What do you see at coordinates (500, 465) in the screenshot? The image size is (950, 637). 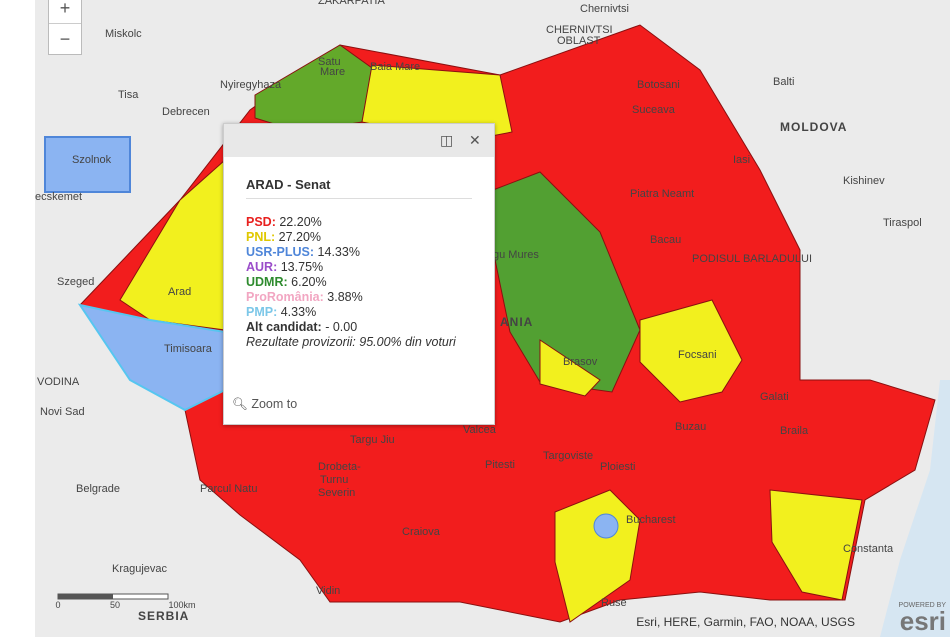 I see `place-label: Pitesti` at bounding box center [500, 465].